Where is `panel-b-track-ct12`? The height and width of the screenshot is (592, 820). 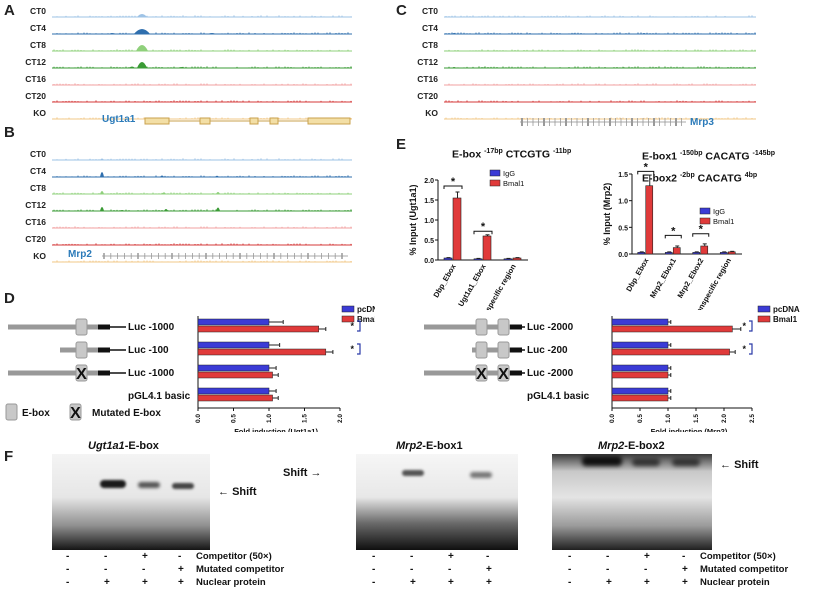 panel-b-track-ct12 is located at coordinates (202, 209).